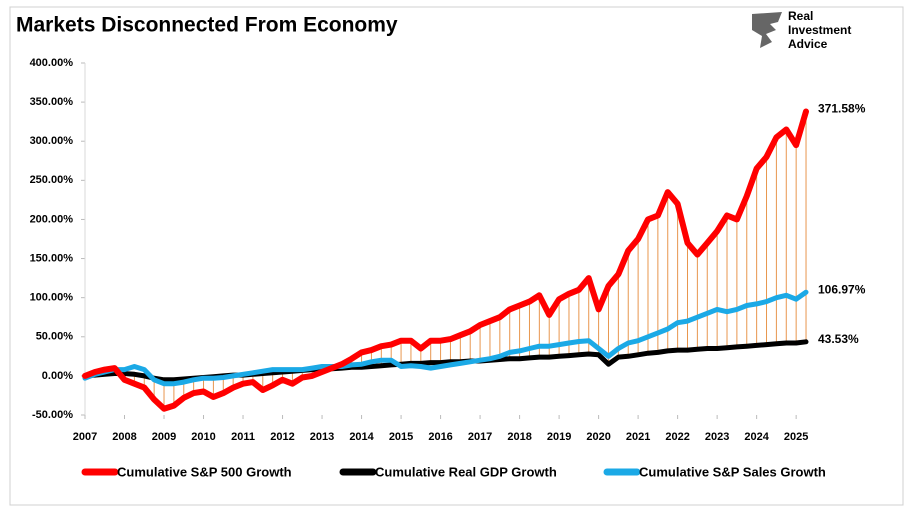  Describe the element at coordinates (767, 30) in the screenshot. I see `logo-icon` at that location.